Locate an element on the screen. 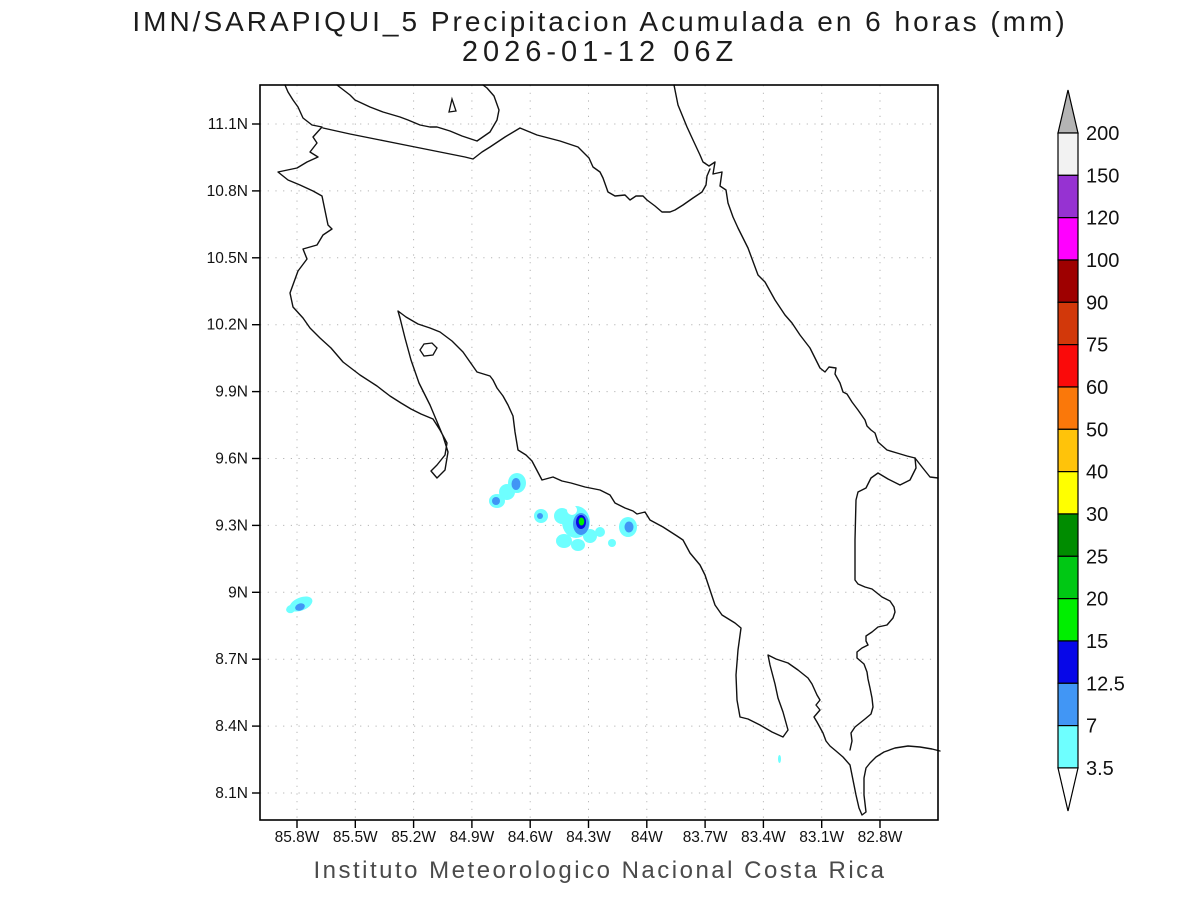 Image resolution: width=1200 pixels, height=900 pixels. x-tick-label: 85.5W is located at coordinates (355, 837).